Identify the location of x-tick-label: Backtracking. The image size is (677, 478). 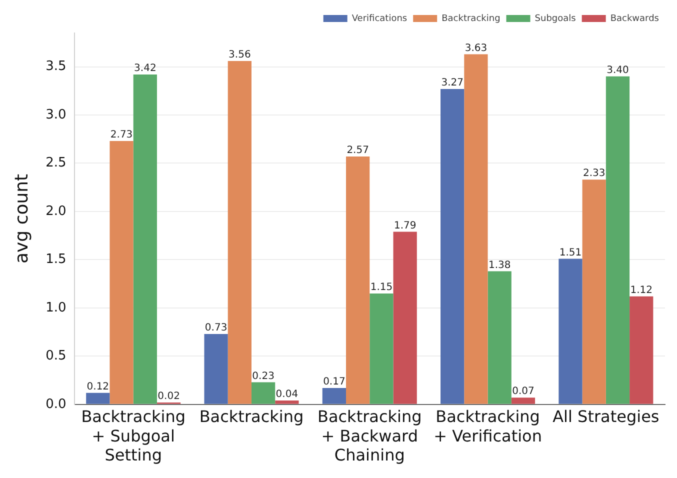
(251, 416).